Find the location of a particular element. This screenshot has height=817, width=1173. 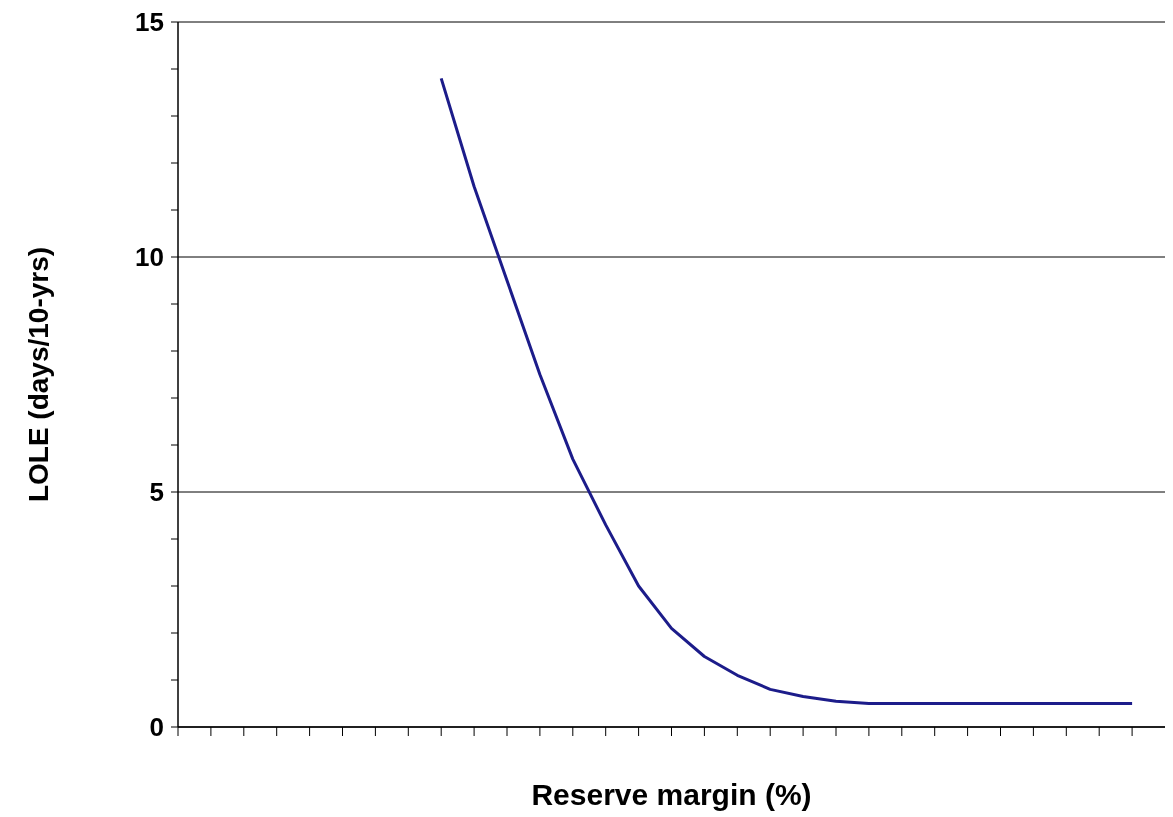

y-tick-label: 0 is located at coordinates (156, 727).